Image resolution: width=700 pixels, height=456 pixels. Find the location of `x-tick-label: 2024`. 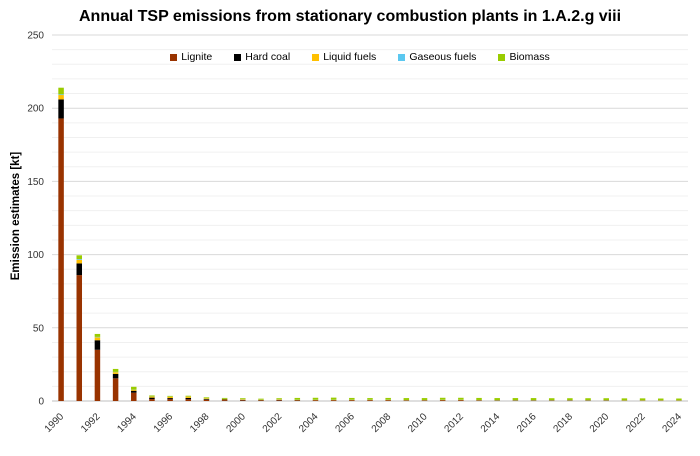

x-tick-label: 2024 is located at coordinates (673, 423).